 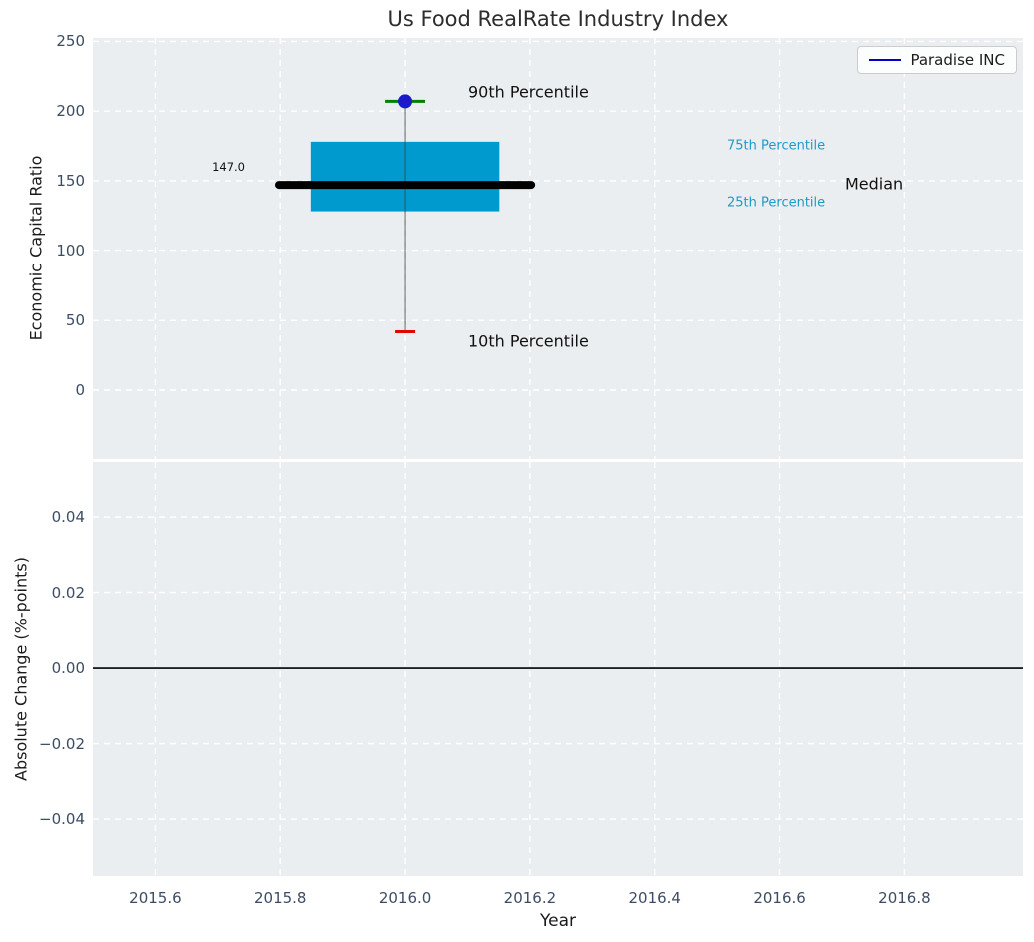 I want to click on y-tick-label: 250, so click(x=70, y=41).